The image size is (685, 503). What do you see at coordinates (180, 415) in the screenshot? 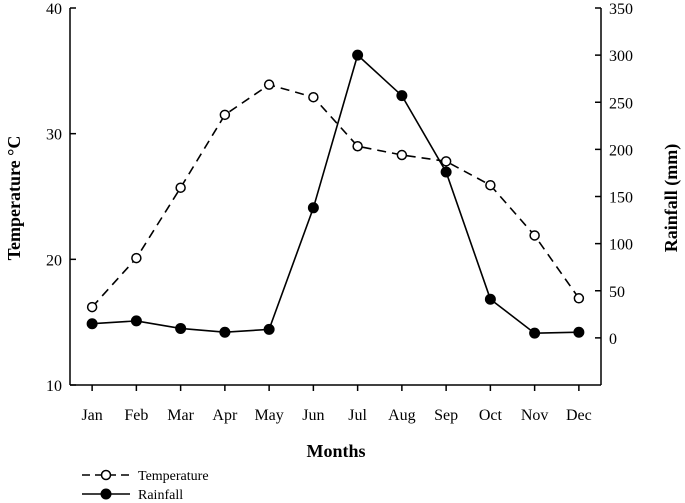
I see `x-tick-label: Mar` at bounding box center [180, 415].